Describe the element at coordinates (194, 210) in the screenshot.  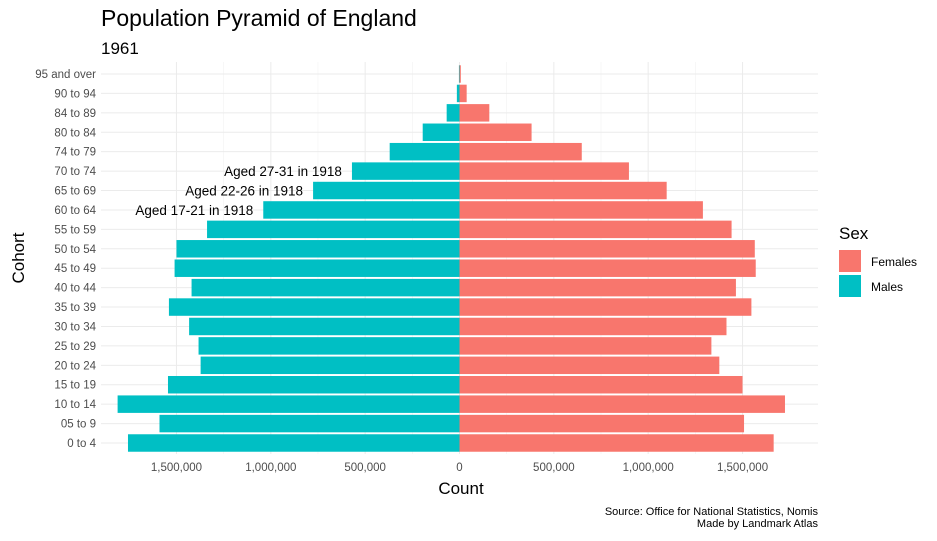
I see `annotation-label: Aged 17-21 in 1918` at that location.